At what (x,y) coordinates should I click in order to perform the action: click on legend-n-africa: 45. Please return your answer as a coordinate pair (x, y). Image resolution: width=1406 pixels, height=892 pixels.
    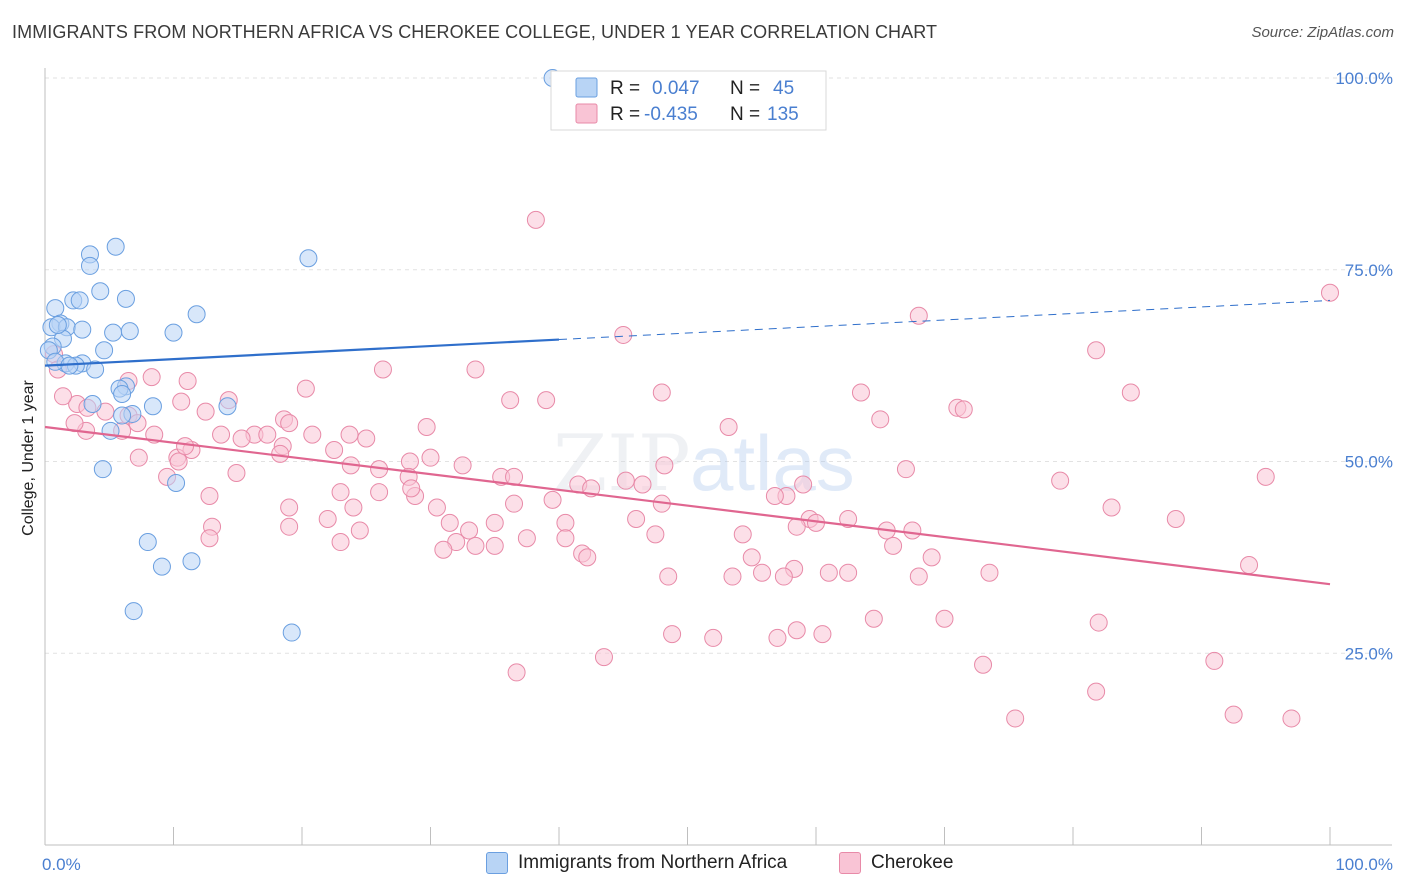
    Looking at the image, I should click on (783, 88).